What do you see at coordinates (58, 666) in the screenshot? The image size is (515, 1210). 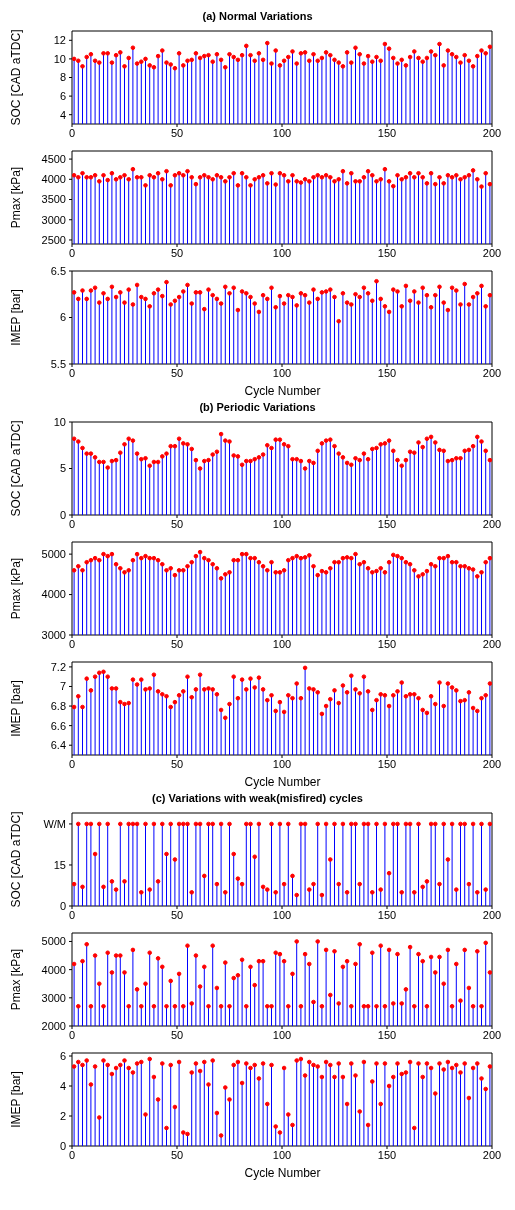 I see `y-tick-label: 7.2` at bounding box center [58, 666].